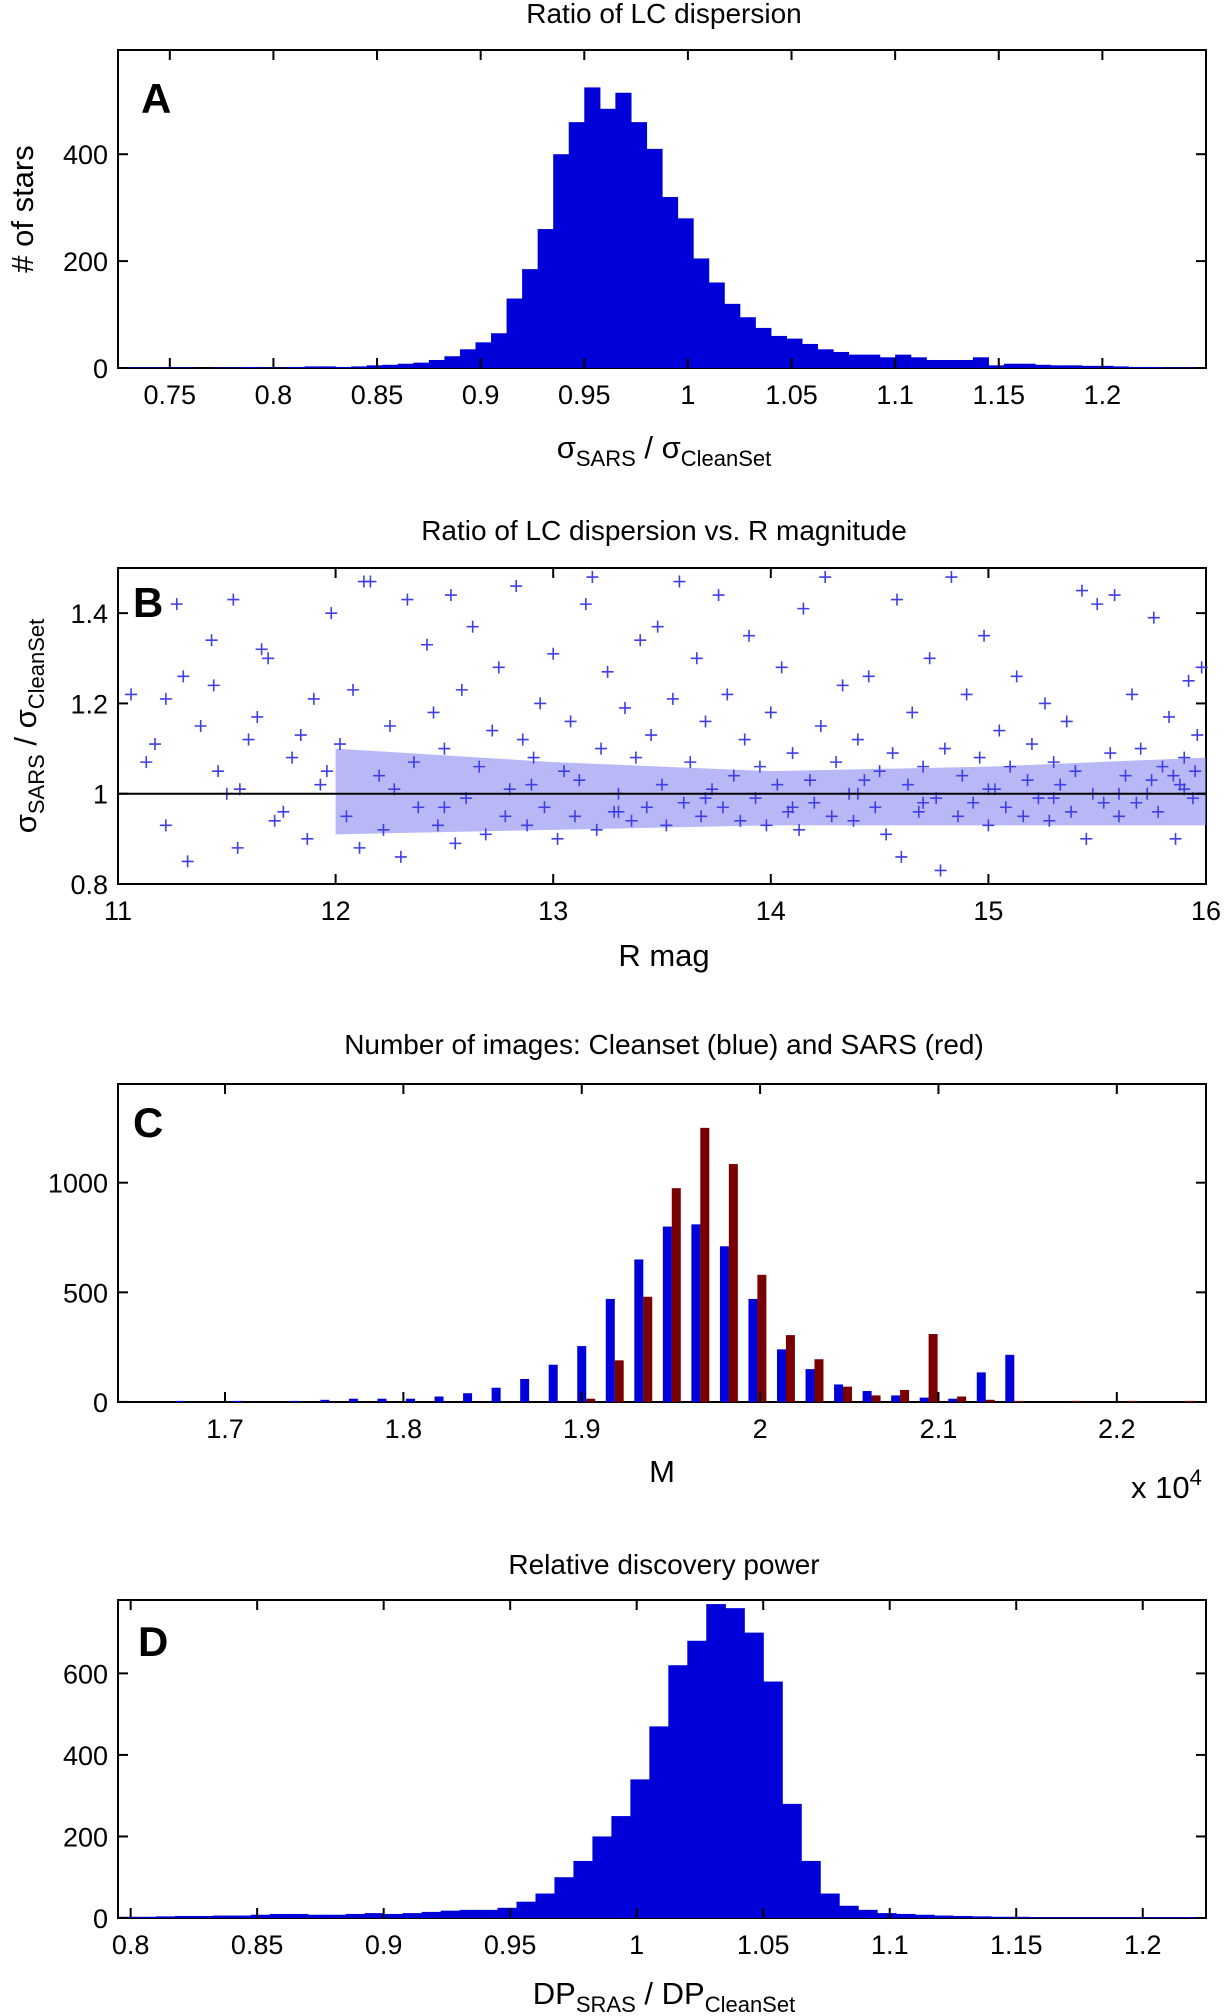 Image resolution: width=1224 pixels, height=2016 pixels. What do you see at coordinates (336, 911) in the screenshot?
I see `panel-b-x-tick-label: 12` at bounding box center [336, 911].